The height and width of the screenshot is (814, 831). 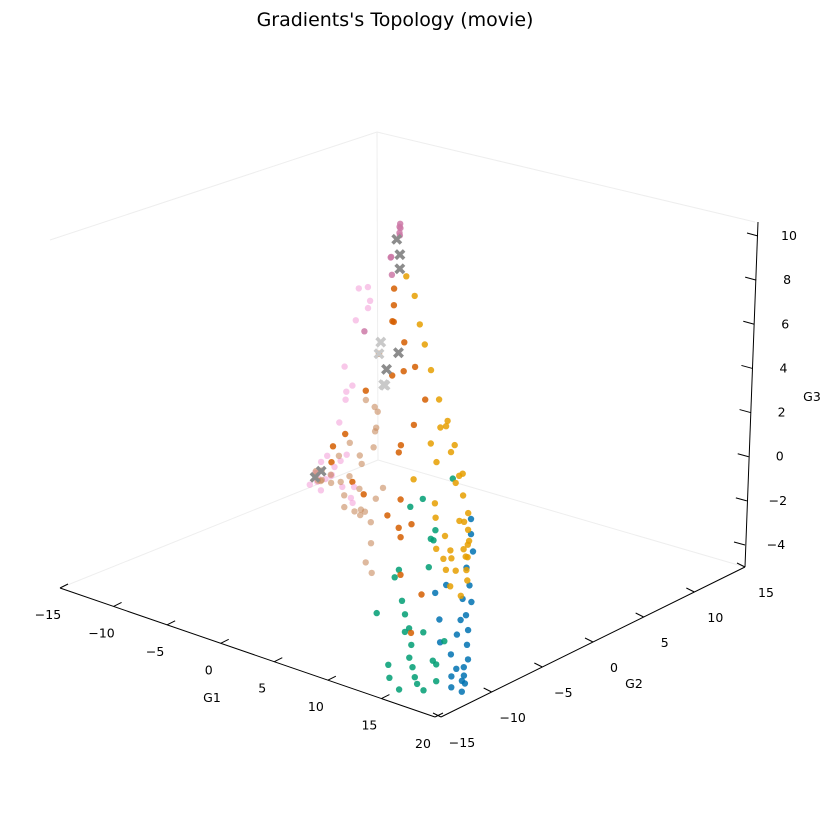 What do you see at coordinates (603, 656) in the screenshot?
I see `y-ticks: −15 −10 −5 0 5 10 15` at bounding box center [603, 656].